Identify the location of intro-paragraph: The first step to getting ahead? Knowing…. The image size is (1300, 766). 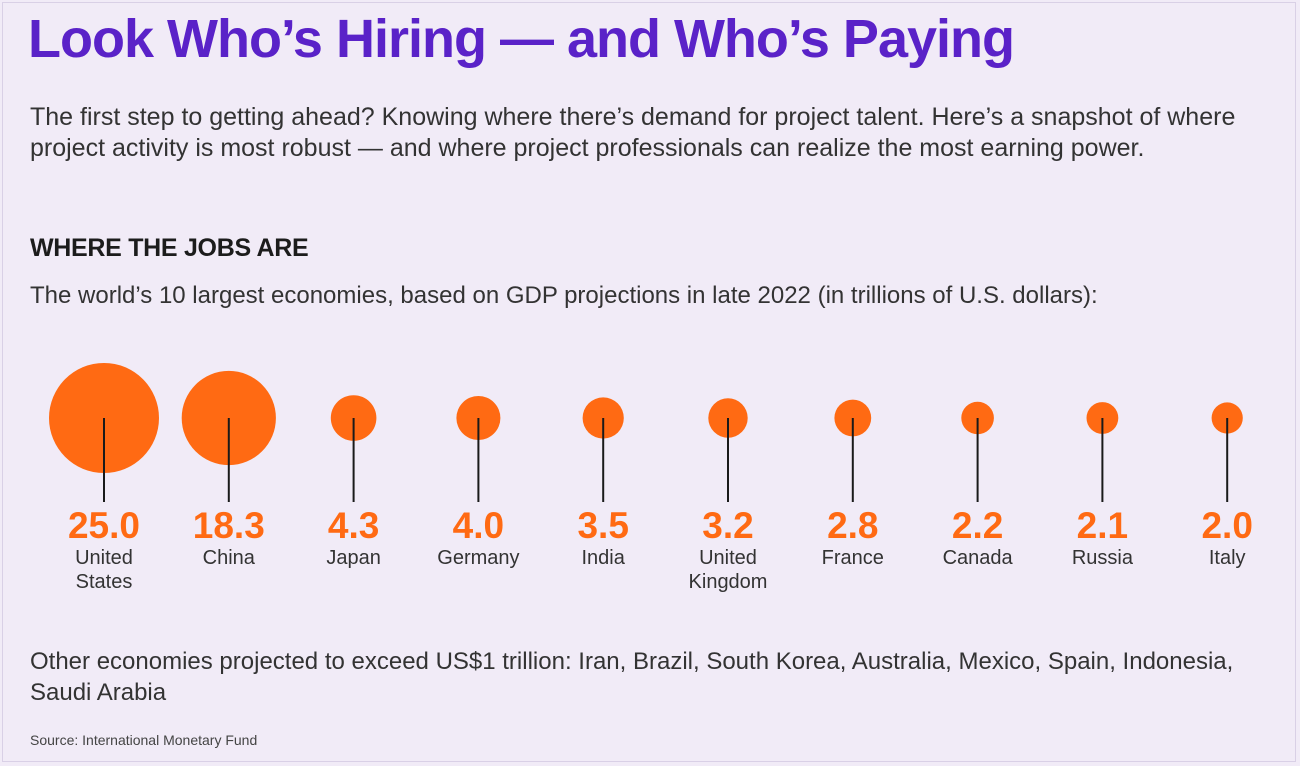
(633, 132).